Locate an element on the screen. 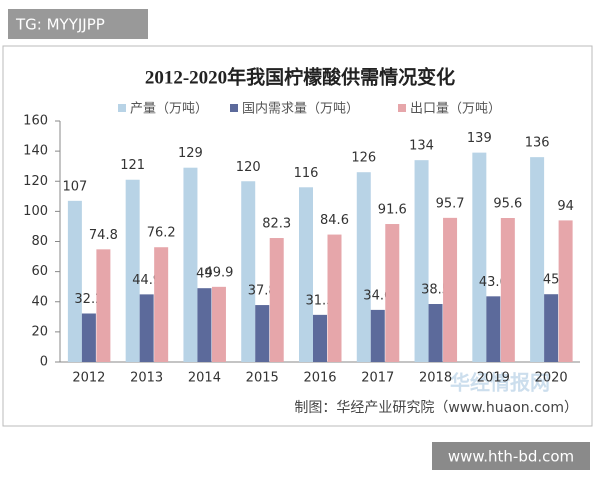  data-label: 91.6 is located at coordinates (392, 210).